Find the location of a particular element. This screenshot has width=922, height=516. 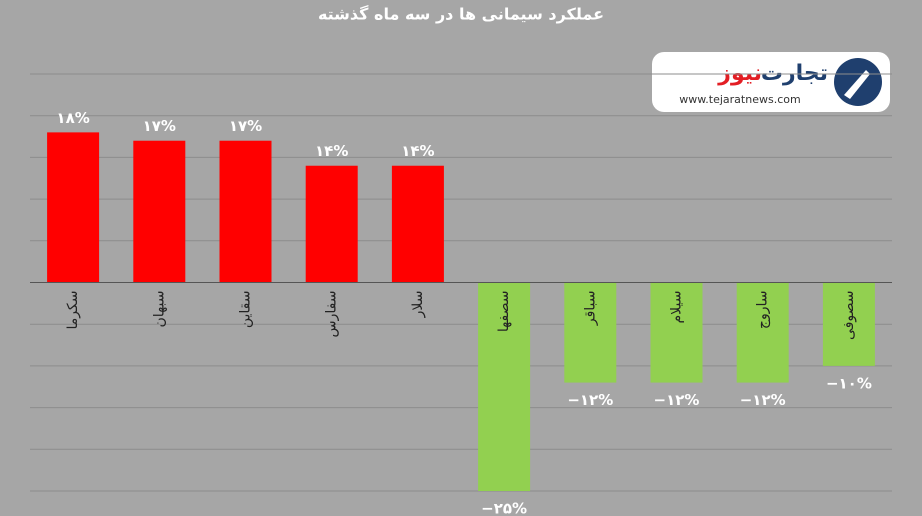

x-tick-label: سلار is located at coordinates (418, 305).